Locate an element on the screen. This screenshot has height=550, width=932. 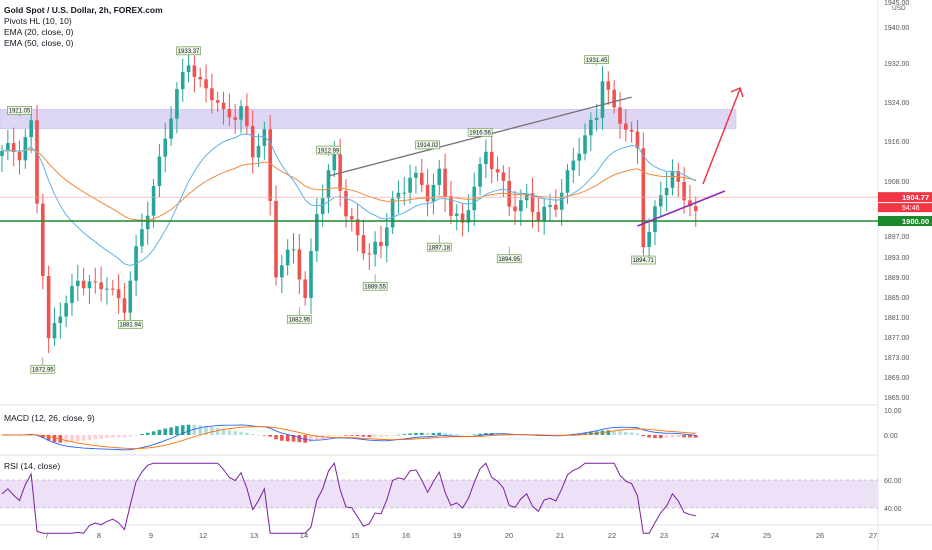
resistance-zone is located at coordinates (368, 119).